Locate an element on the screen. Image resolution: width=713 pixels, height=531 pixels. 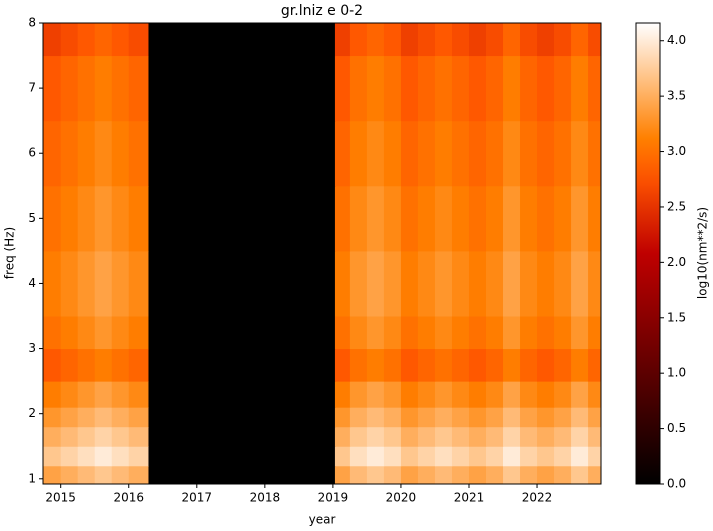
colorbar-tick-label: 2.0 is located at coordinates (676, 262).